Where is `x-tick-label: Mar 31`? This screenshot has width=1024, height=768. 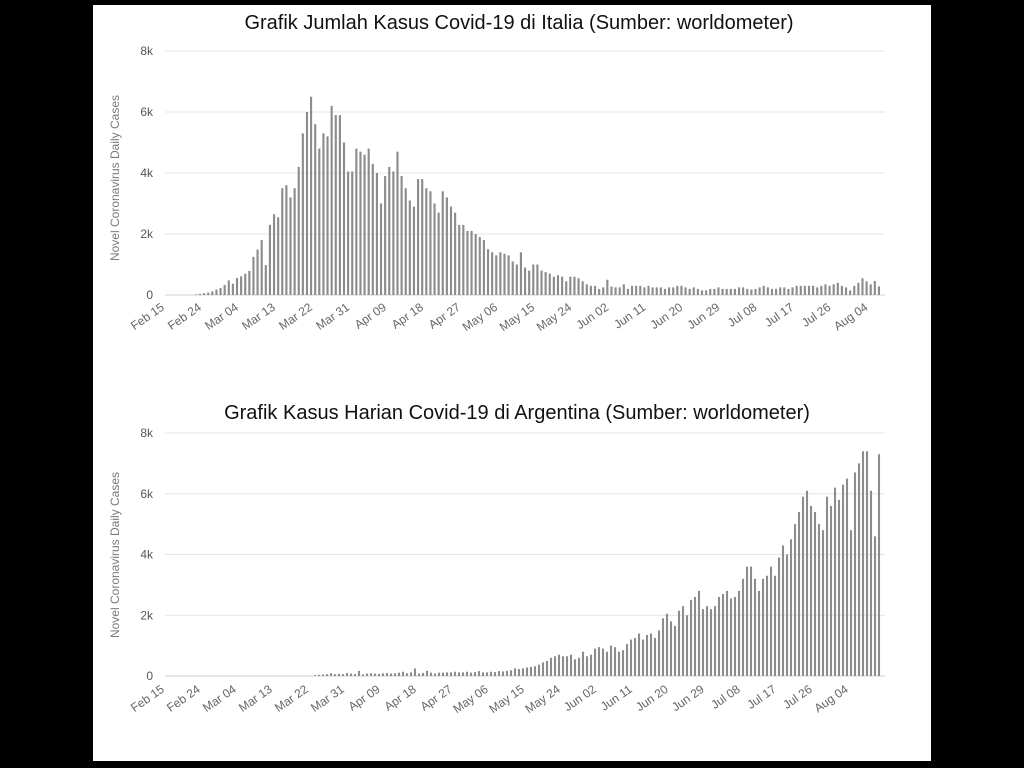
x-tick-label: Mar 31 is located at coordinates (332, 316).